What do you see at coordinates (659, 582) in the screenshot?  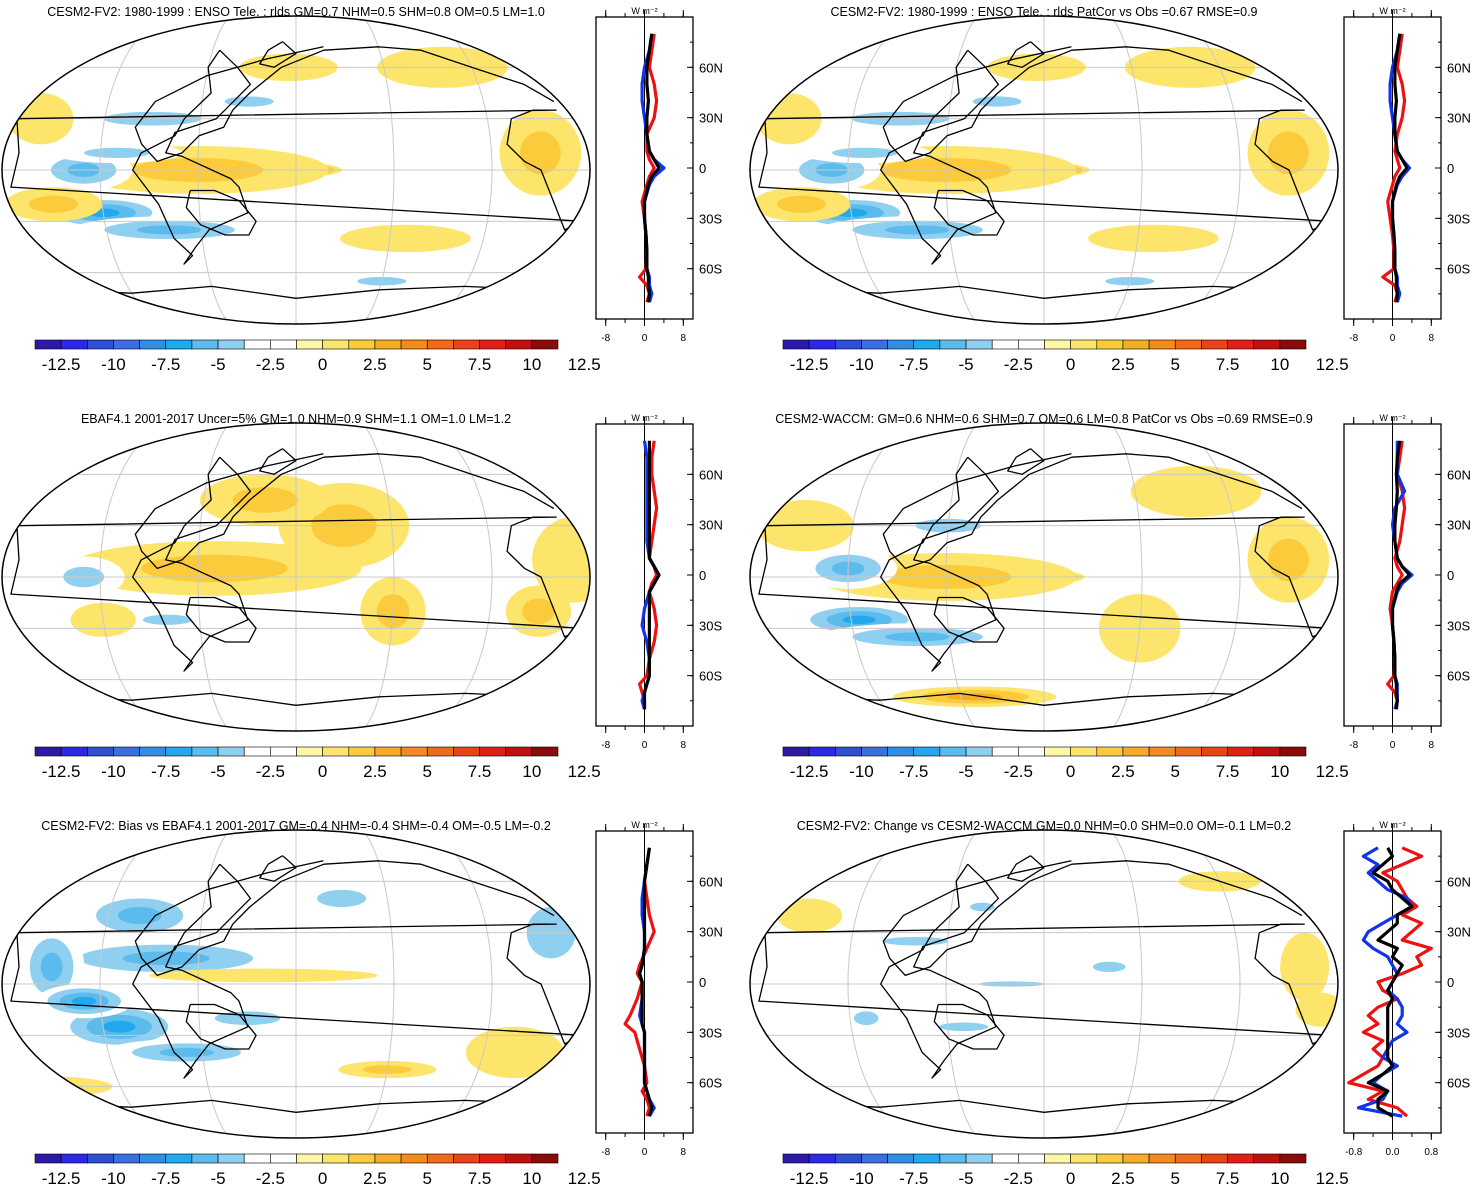 I see `zonal-mean-panel: 60N 30N 0 30S 60S -8 0 8 W m⁻²` at bounding box center [659, 582].